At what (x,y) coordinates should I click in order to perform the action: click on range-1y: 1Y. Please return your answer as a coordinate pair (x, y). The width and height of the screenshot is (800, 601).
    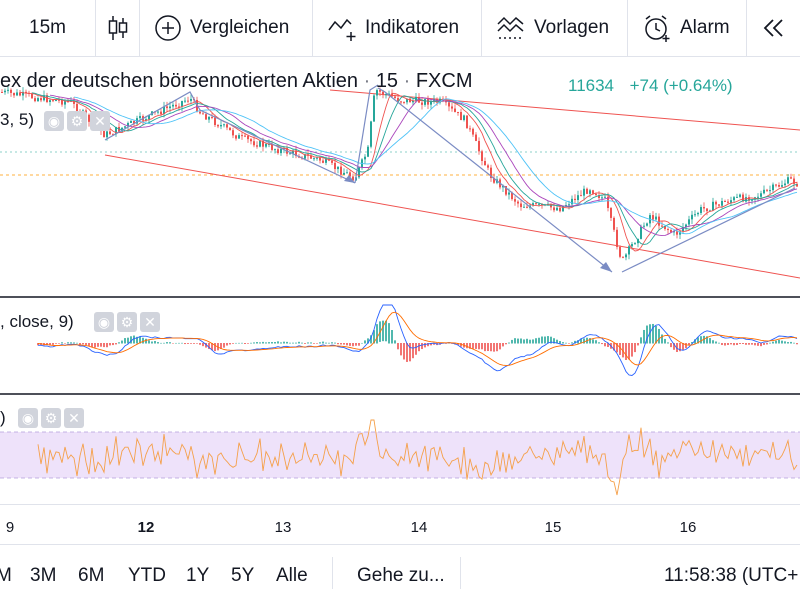
    Looking at the image, I should click on (198, 575).